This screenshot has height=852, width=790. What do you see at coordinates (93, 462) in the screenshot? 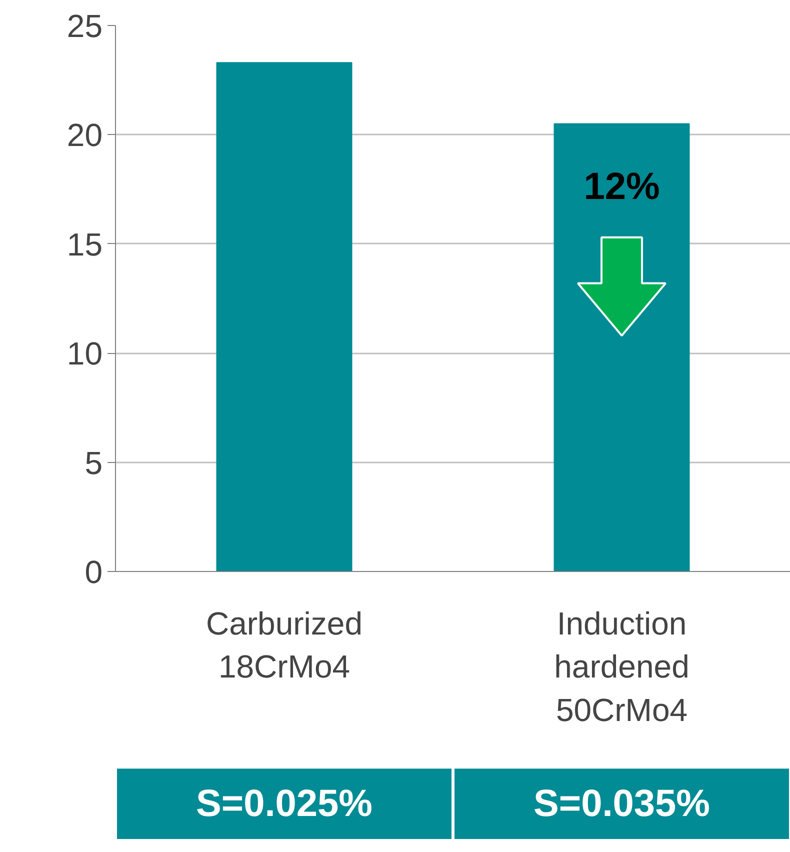
I see `y-tick-label: 5` at bounding box center [93, 462].